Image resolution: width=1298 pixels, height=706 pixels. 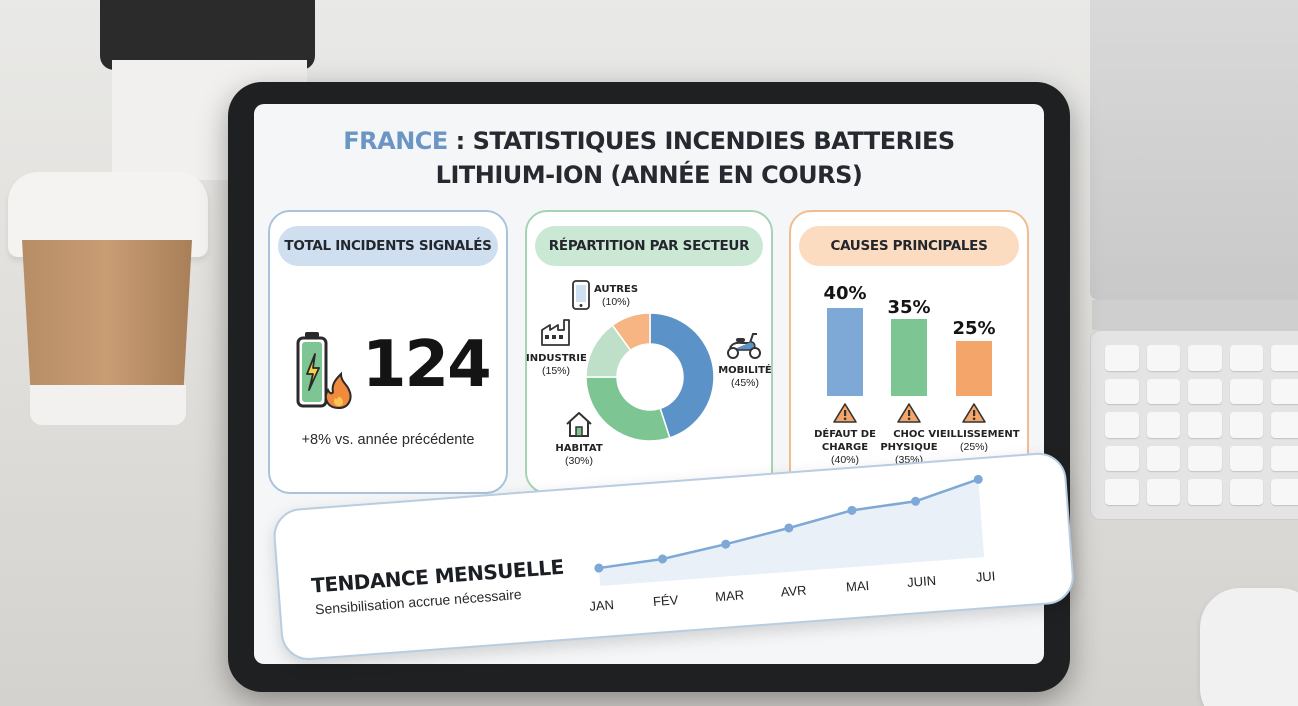 I want to click on monthly-trend-line-chart, so click(x=789, y=530).